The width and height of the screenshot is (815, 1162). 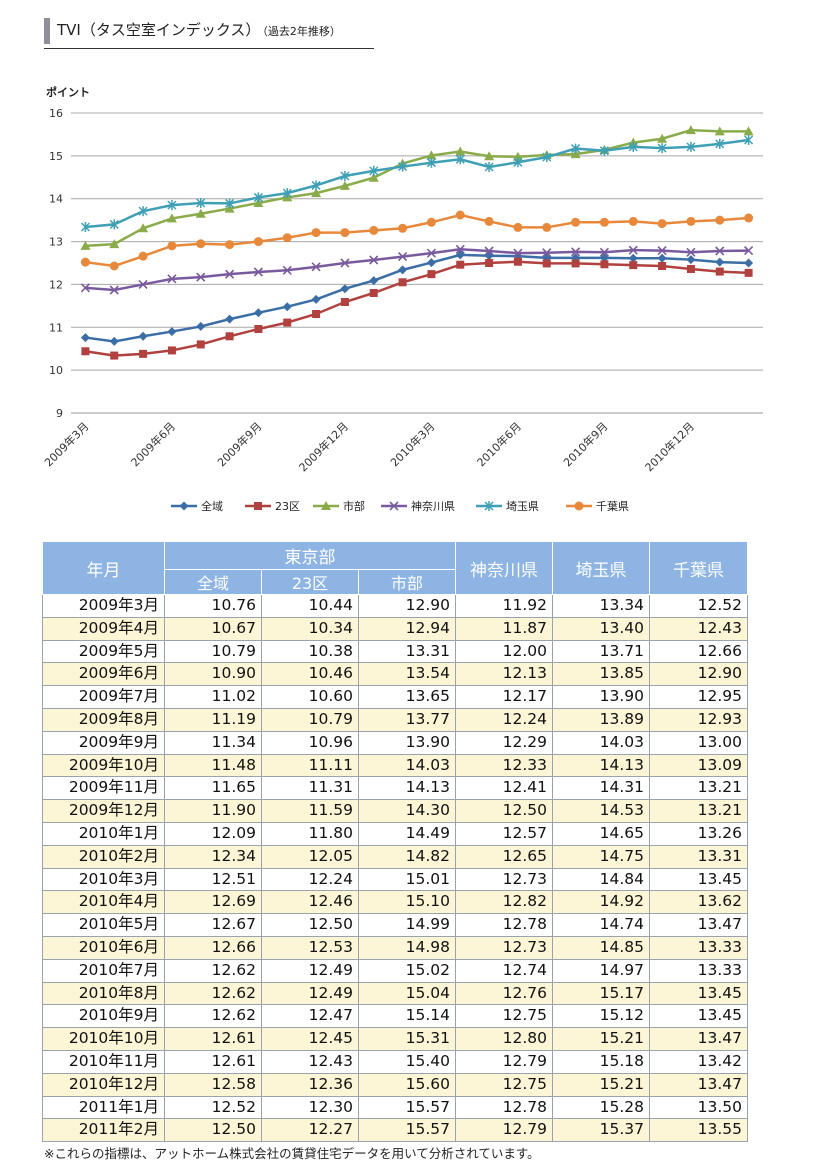 I want to click on cell-kanagawa: 12.24, so click(x=504, y=719).